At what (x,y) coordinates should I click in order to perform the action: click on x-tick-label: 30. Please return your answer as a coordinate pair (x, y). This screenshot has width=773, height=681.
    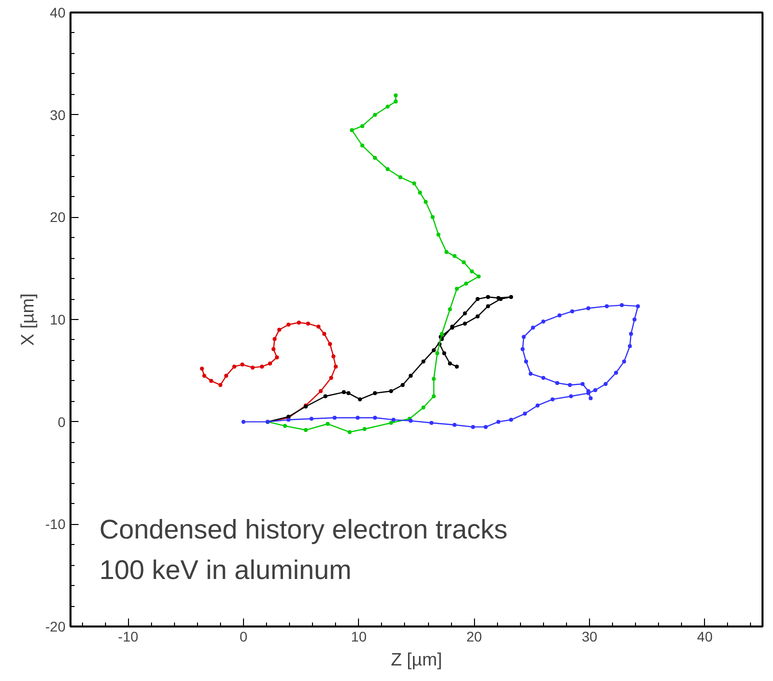
    Looking at the image, I should click on (590, 636).